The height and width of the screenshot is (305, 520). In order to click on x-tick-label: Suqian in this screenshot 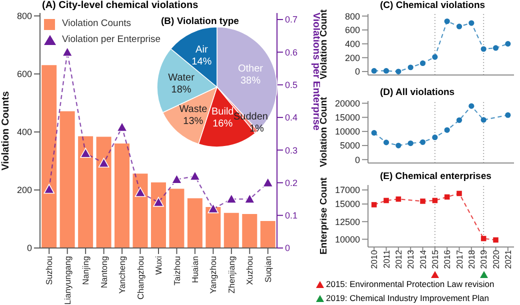, I will do `click(267, 269)`.